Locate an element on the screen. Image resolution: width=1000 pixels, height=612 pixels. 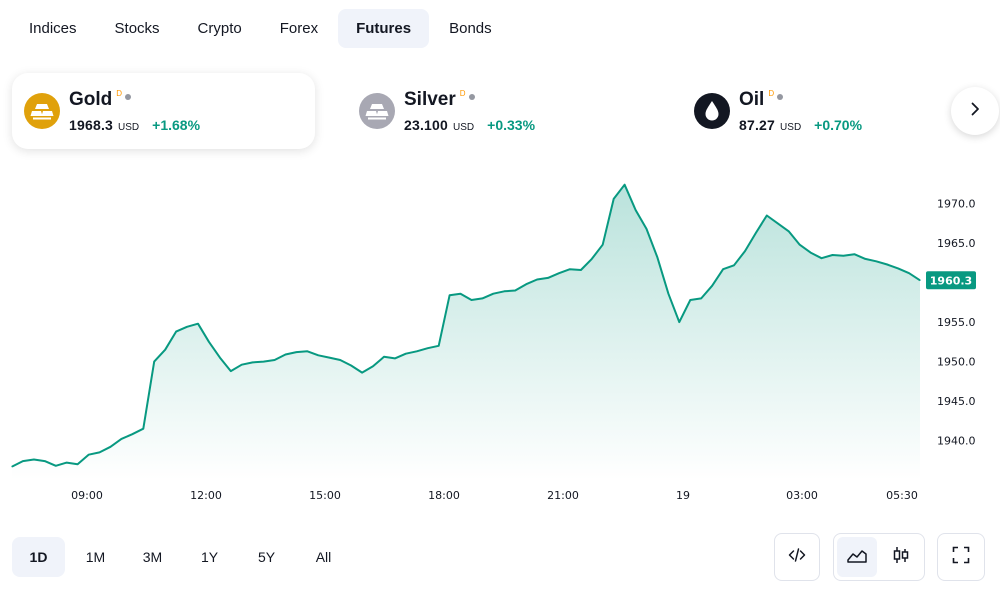
ticker-name-row: Silver D is located at coordinates (469, 101).